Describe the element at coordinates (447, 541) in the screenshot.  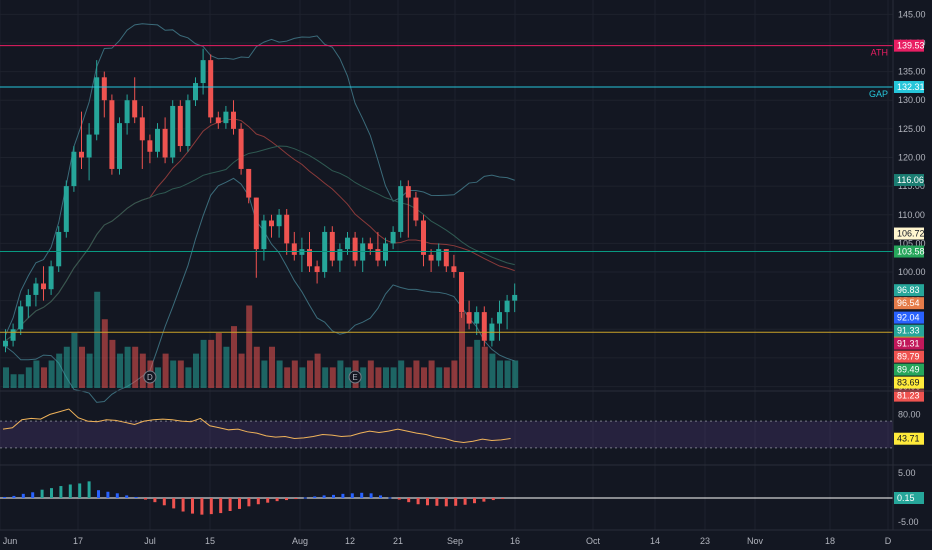
I see `time-scale: Jun 17 Jul 15 Aug 12 21 Sep 16 Oct 14 23 Nov 18 D` at that location.